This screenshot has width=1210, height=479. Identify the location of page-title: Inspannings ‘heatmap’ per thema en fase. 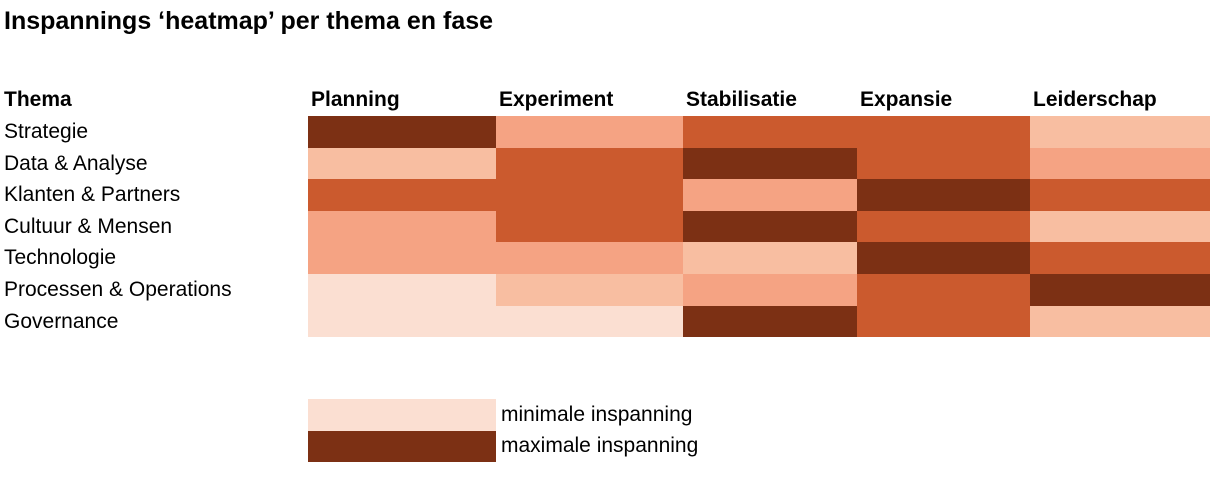
(249, 21).